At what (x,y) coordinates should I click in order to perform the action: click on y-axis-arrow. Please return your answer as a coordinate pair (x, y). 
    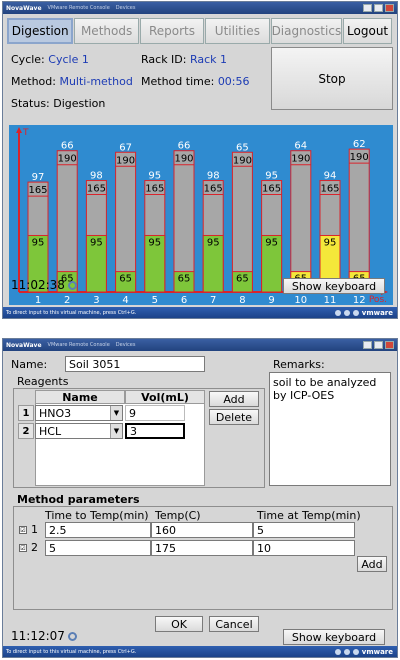
    Looking at the image, I should click on (19, 130).